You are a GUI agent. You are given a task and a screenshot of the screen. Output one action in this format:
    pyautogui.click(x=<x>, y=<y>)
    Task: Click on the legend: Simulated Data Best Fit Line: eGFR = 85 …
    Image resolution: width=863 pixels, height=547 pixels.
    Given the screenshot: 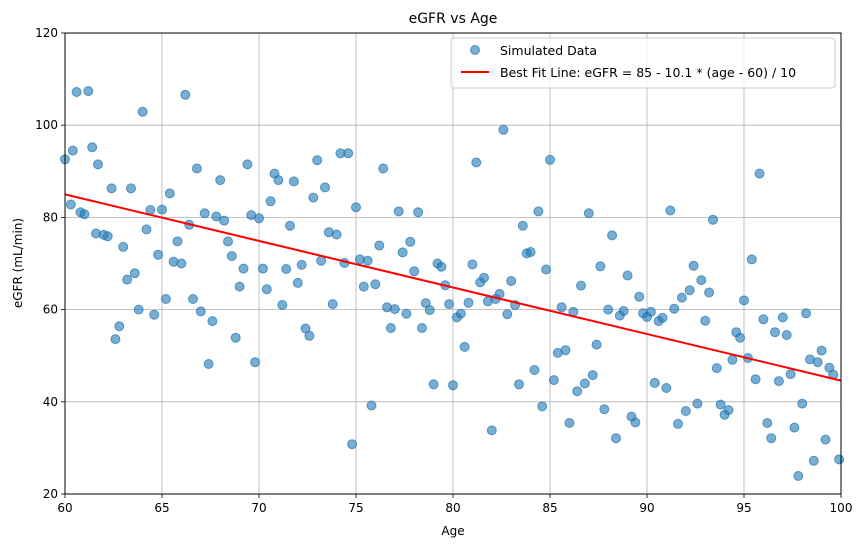 What is the action you would take?
    pyautogui.click(x=643, y=63)
    